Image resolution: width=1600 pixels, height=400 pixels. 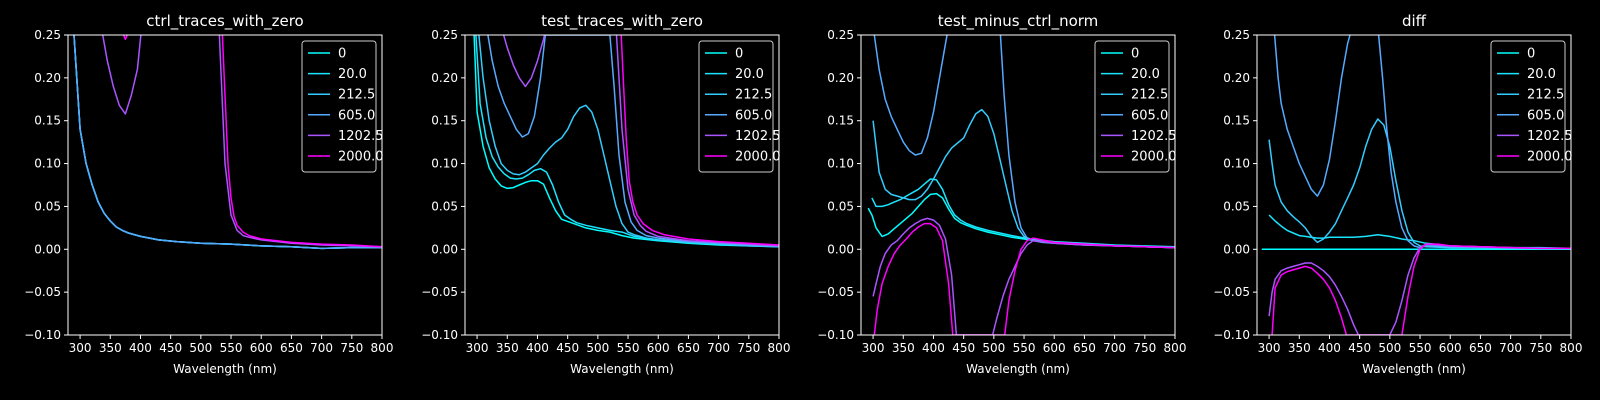 I want to click on legend-label: 1202.5, so click(x=1154, y=136).